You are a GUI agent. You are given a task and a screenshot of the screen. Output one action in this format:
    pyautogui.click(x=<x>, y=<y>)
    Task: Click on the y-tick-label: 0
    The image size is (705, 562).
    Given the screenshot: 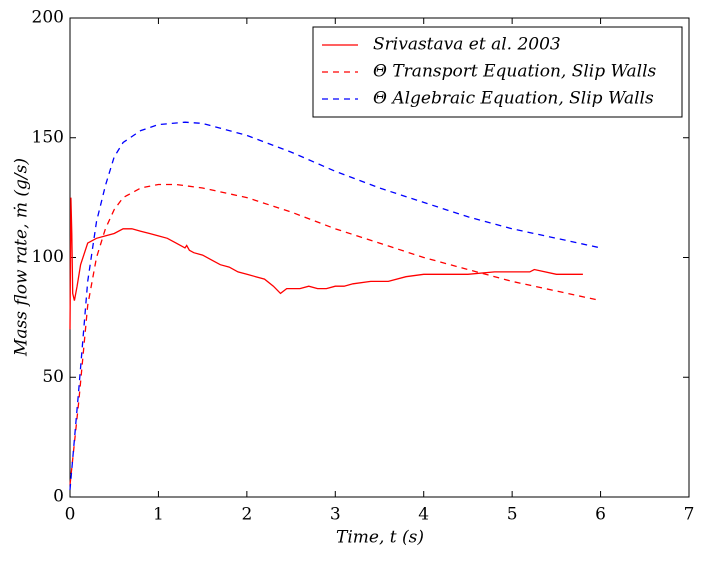 What is the action you would take?
    pyautogui.click(x=58, y=497)
    